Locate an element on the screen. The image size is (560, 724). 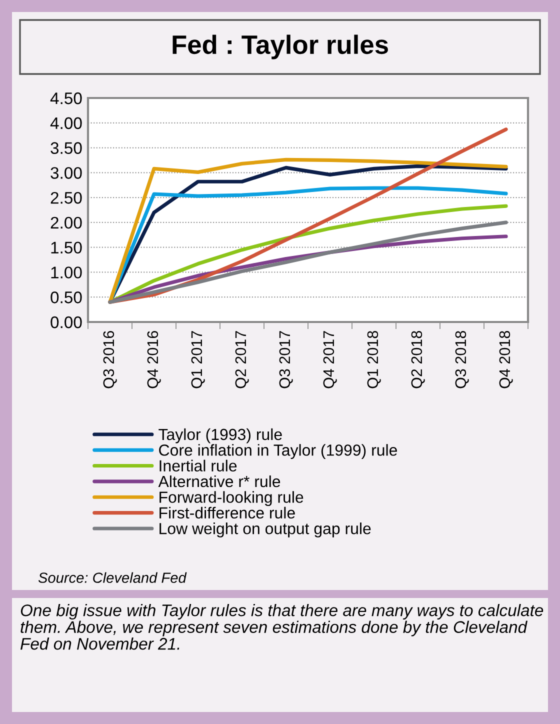
source-note: Source: Cleveland Fed is located at coordinates (112, 577).